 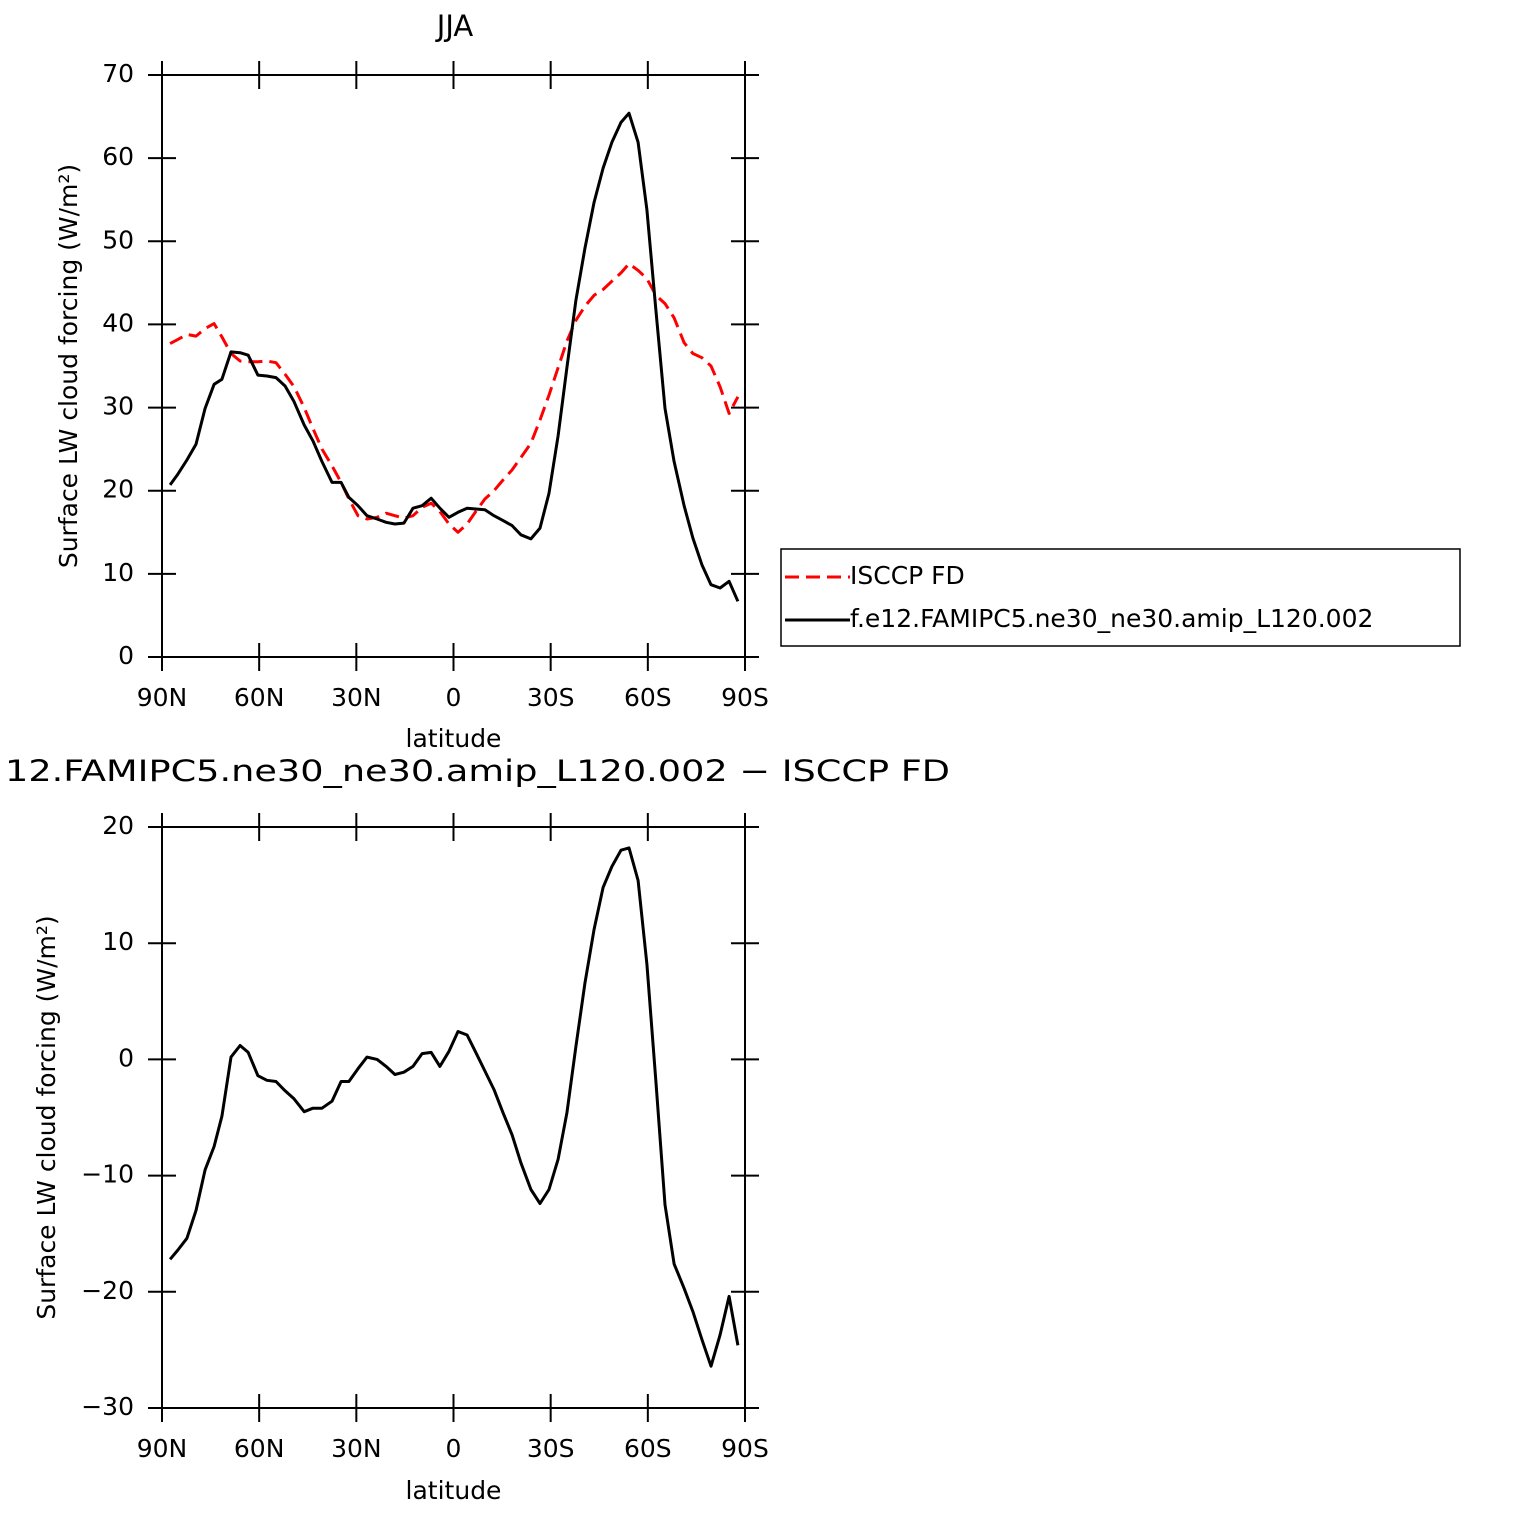 I want to click on y-tick-label: −20, so click(x=107, y=1290).